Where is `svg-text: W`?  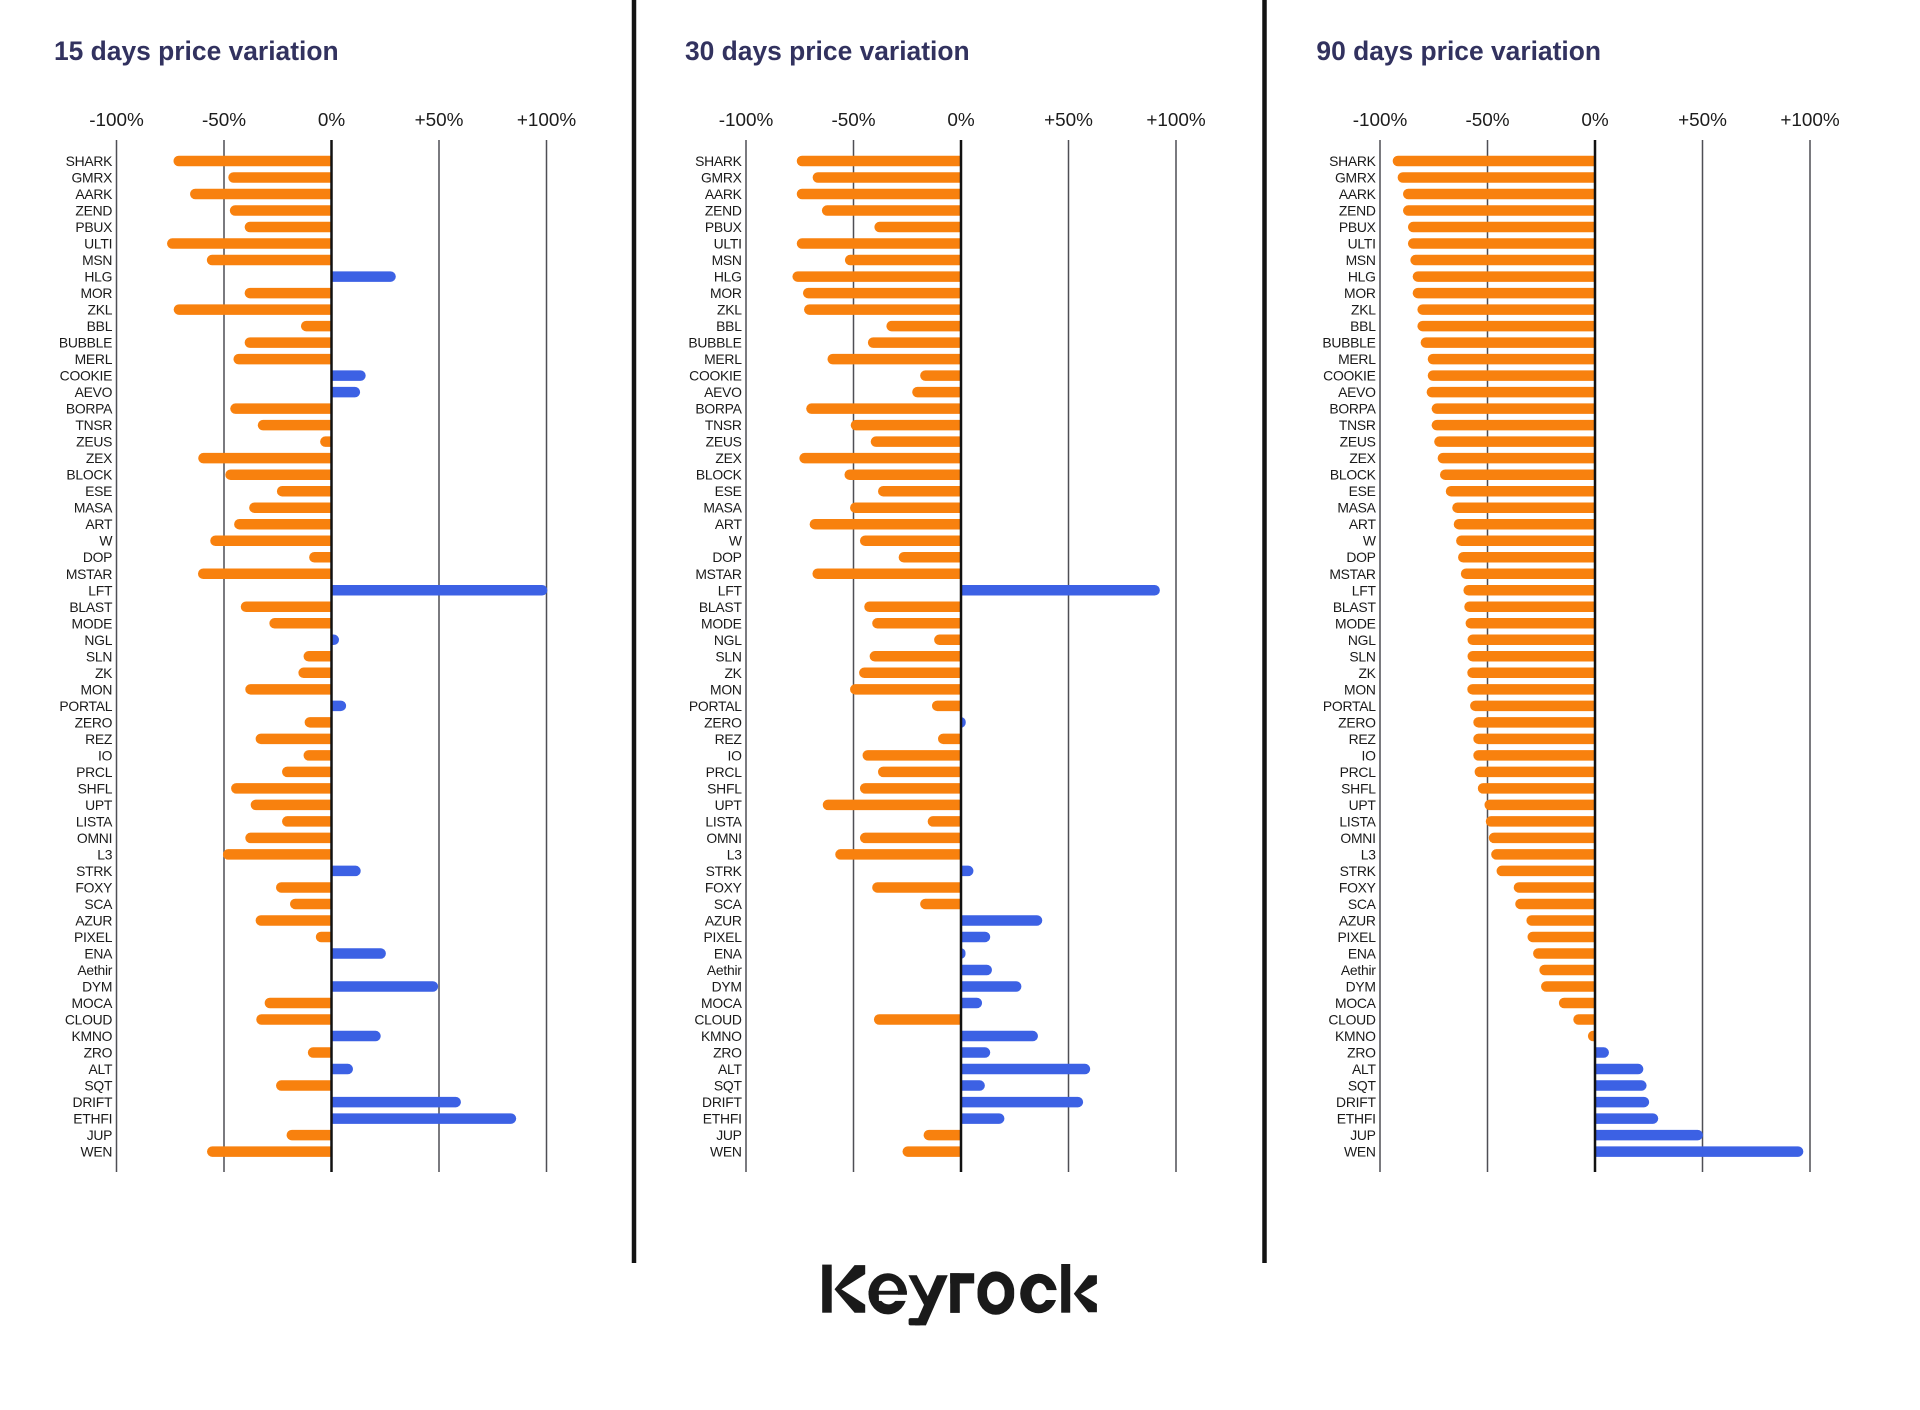 svg-text: W is located at coordinates (1370, 541).